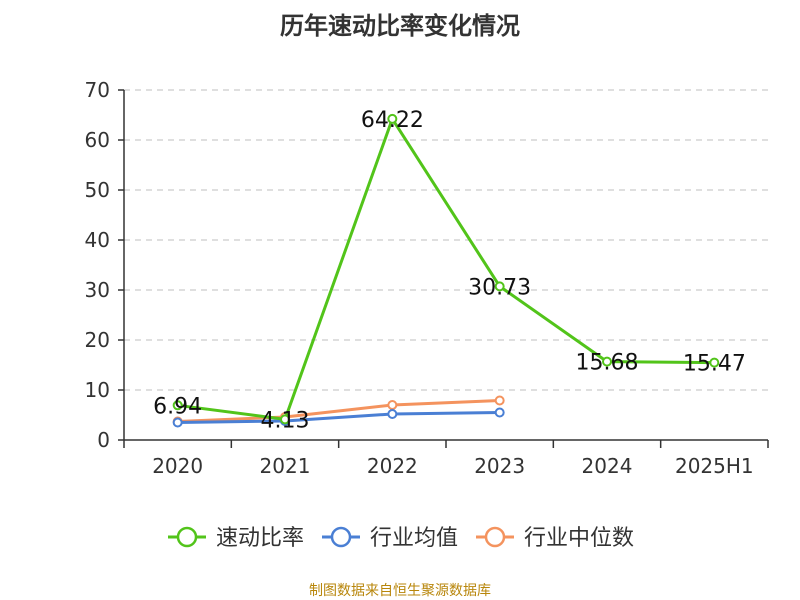 This screenshot has width=800, height=600. Describe the element at coordinates (97, 90) in the screenshot. I see `y-tick-label: 70` at that location.